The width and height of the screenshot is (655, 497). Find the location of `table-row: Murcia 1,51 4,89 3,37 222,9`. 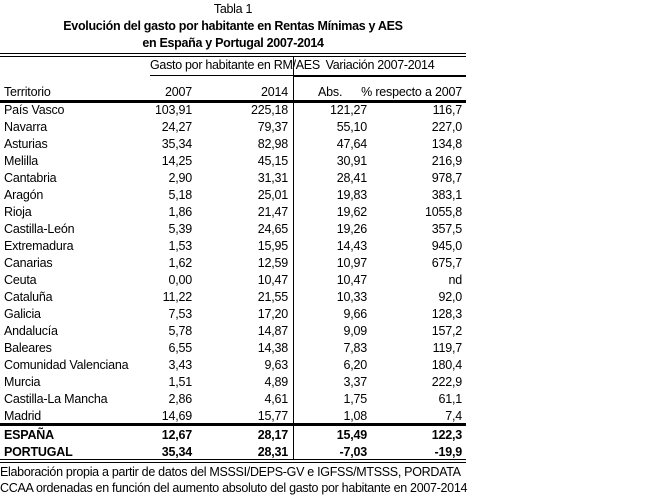

table-row: Murcia 1,51 4,89 3,37 222,9 is located at coordinates (233, 382).